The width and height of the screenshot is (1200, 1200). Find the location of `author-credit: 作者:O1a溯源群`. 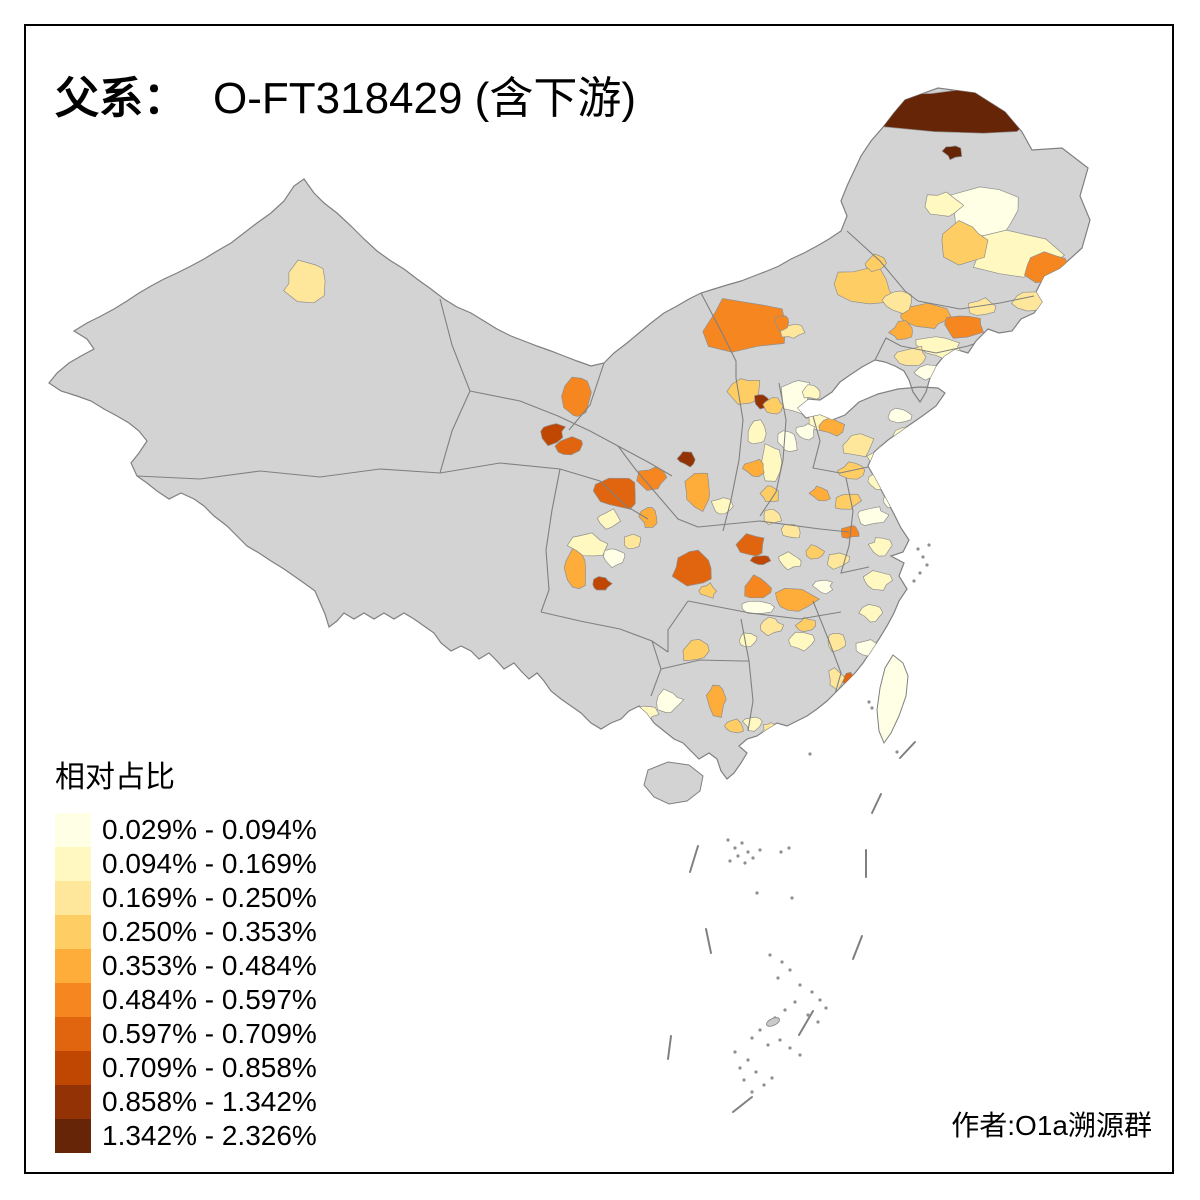

author-credit: 作者:O1a溯源群 is located at coordinates (1051, 1125).